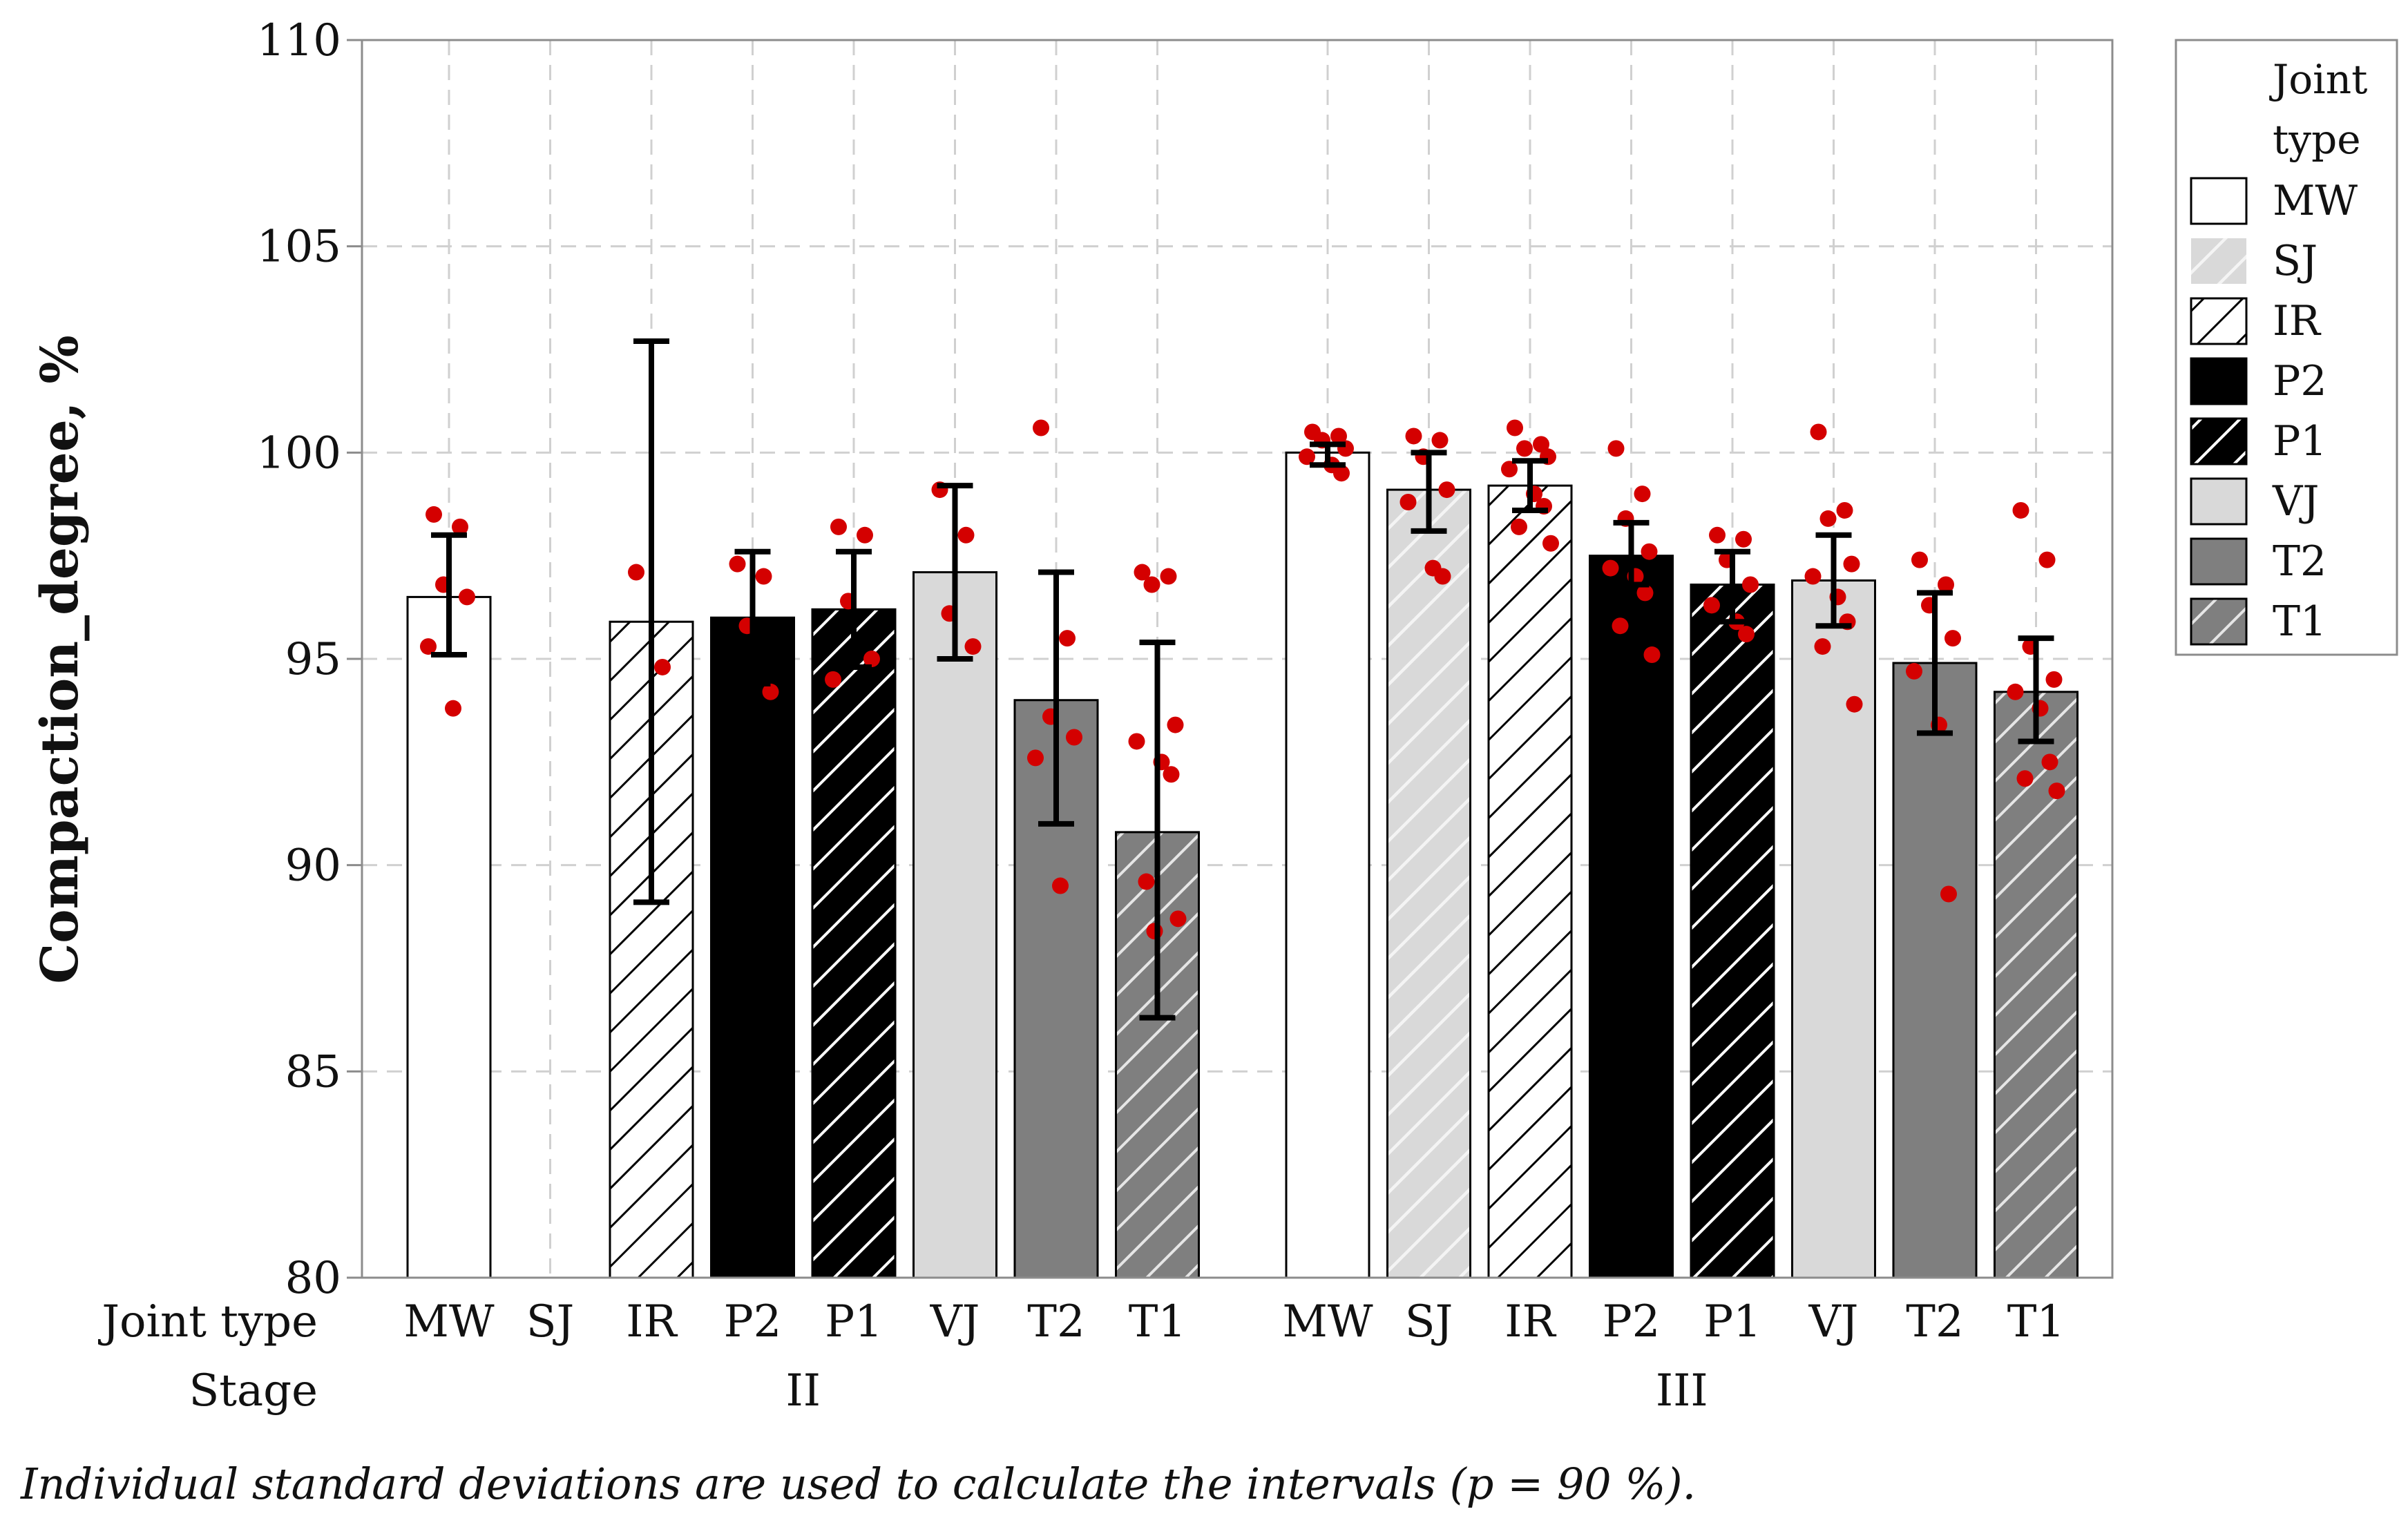  I want to click on legend-item-label: MW, so click(2315, 201).